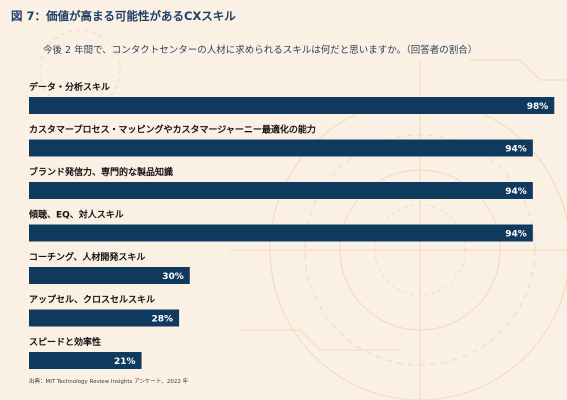 Image resolution: width=567 pixels, height=400 pixels. What do you see at coordinates (101, 172) in the screenshot?
I see `bar-category-label: ブランド発信力、専門的な製品知識` at bounding box center [101, 172].